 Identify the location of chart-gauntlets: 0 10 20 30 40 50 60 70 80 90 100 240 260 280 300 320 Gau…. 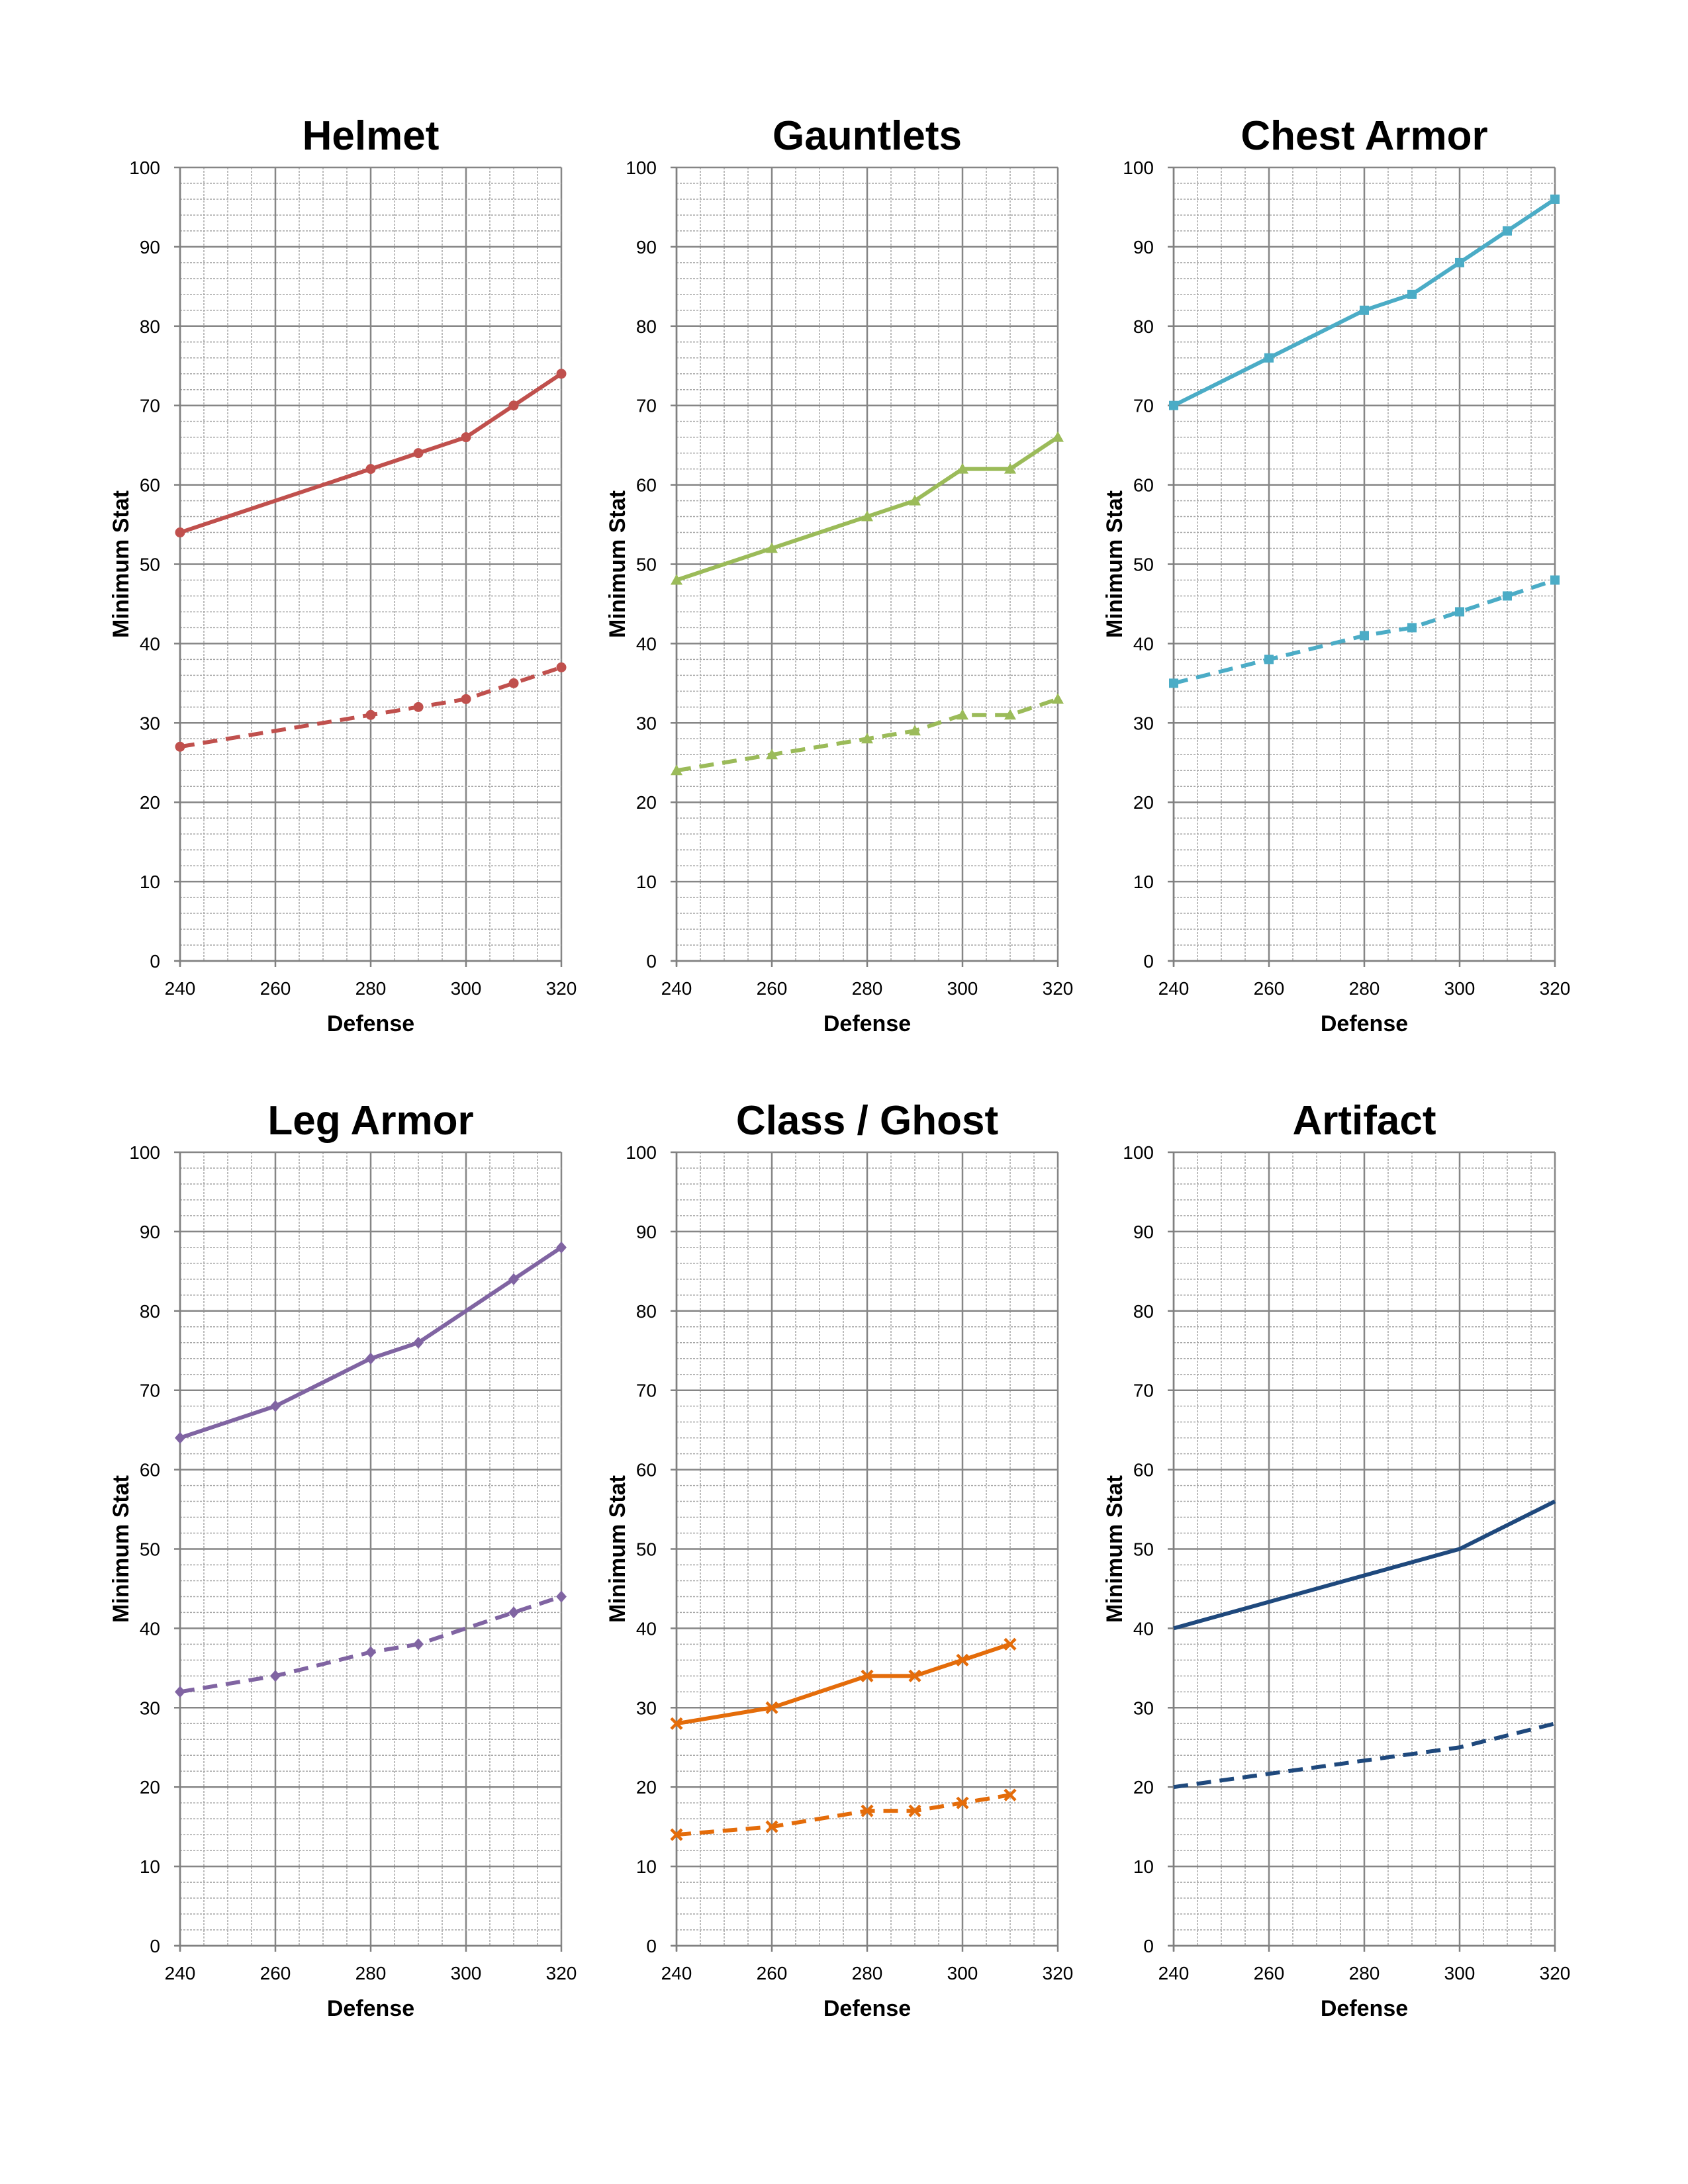
(839, 574).